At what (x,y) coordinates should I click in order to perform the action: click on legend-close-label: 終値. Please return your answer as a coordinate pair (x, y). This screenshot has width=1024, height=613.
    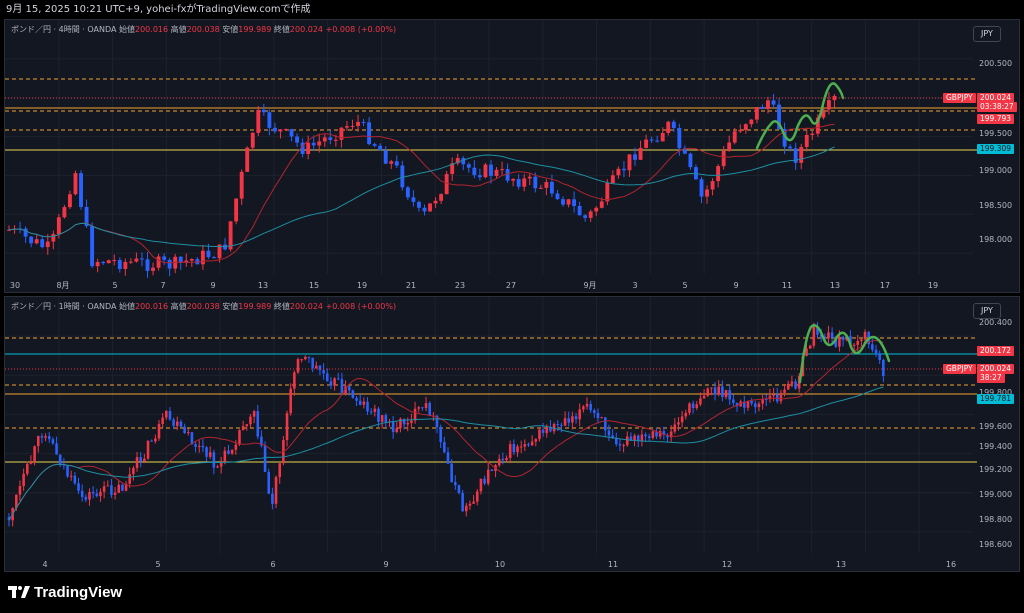
    Looking at the image, I should click on (281, 306).